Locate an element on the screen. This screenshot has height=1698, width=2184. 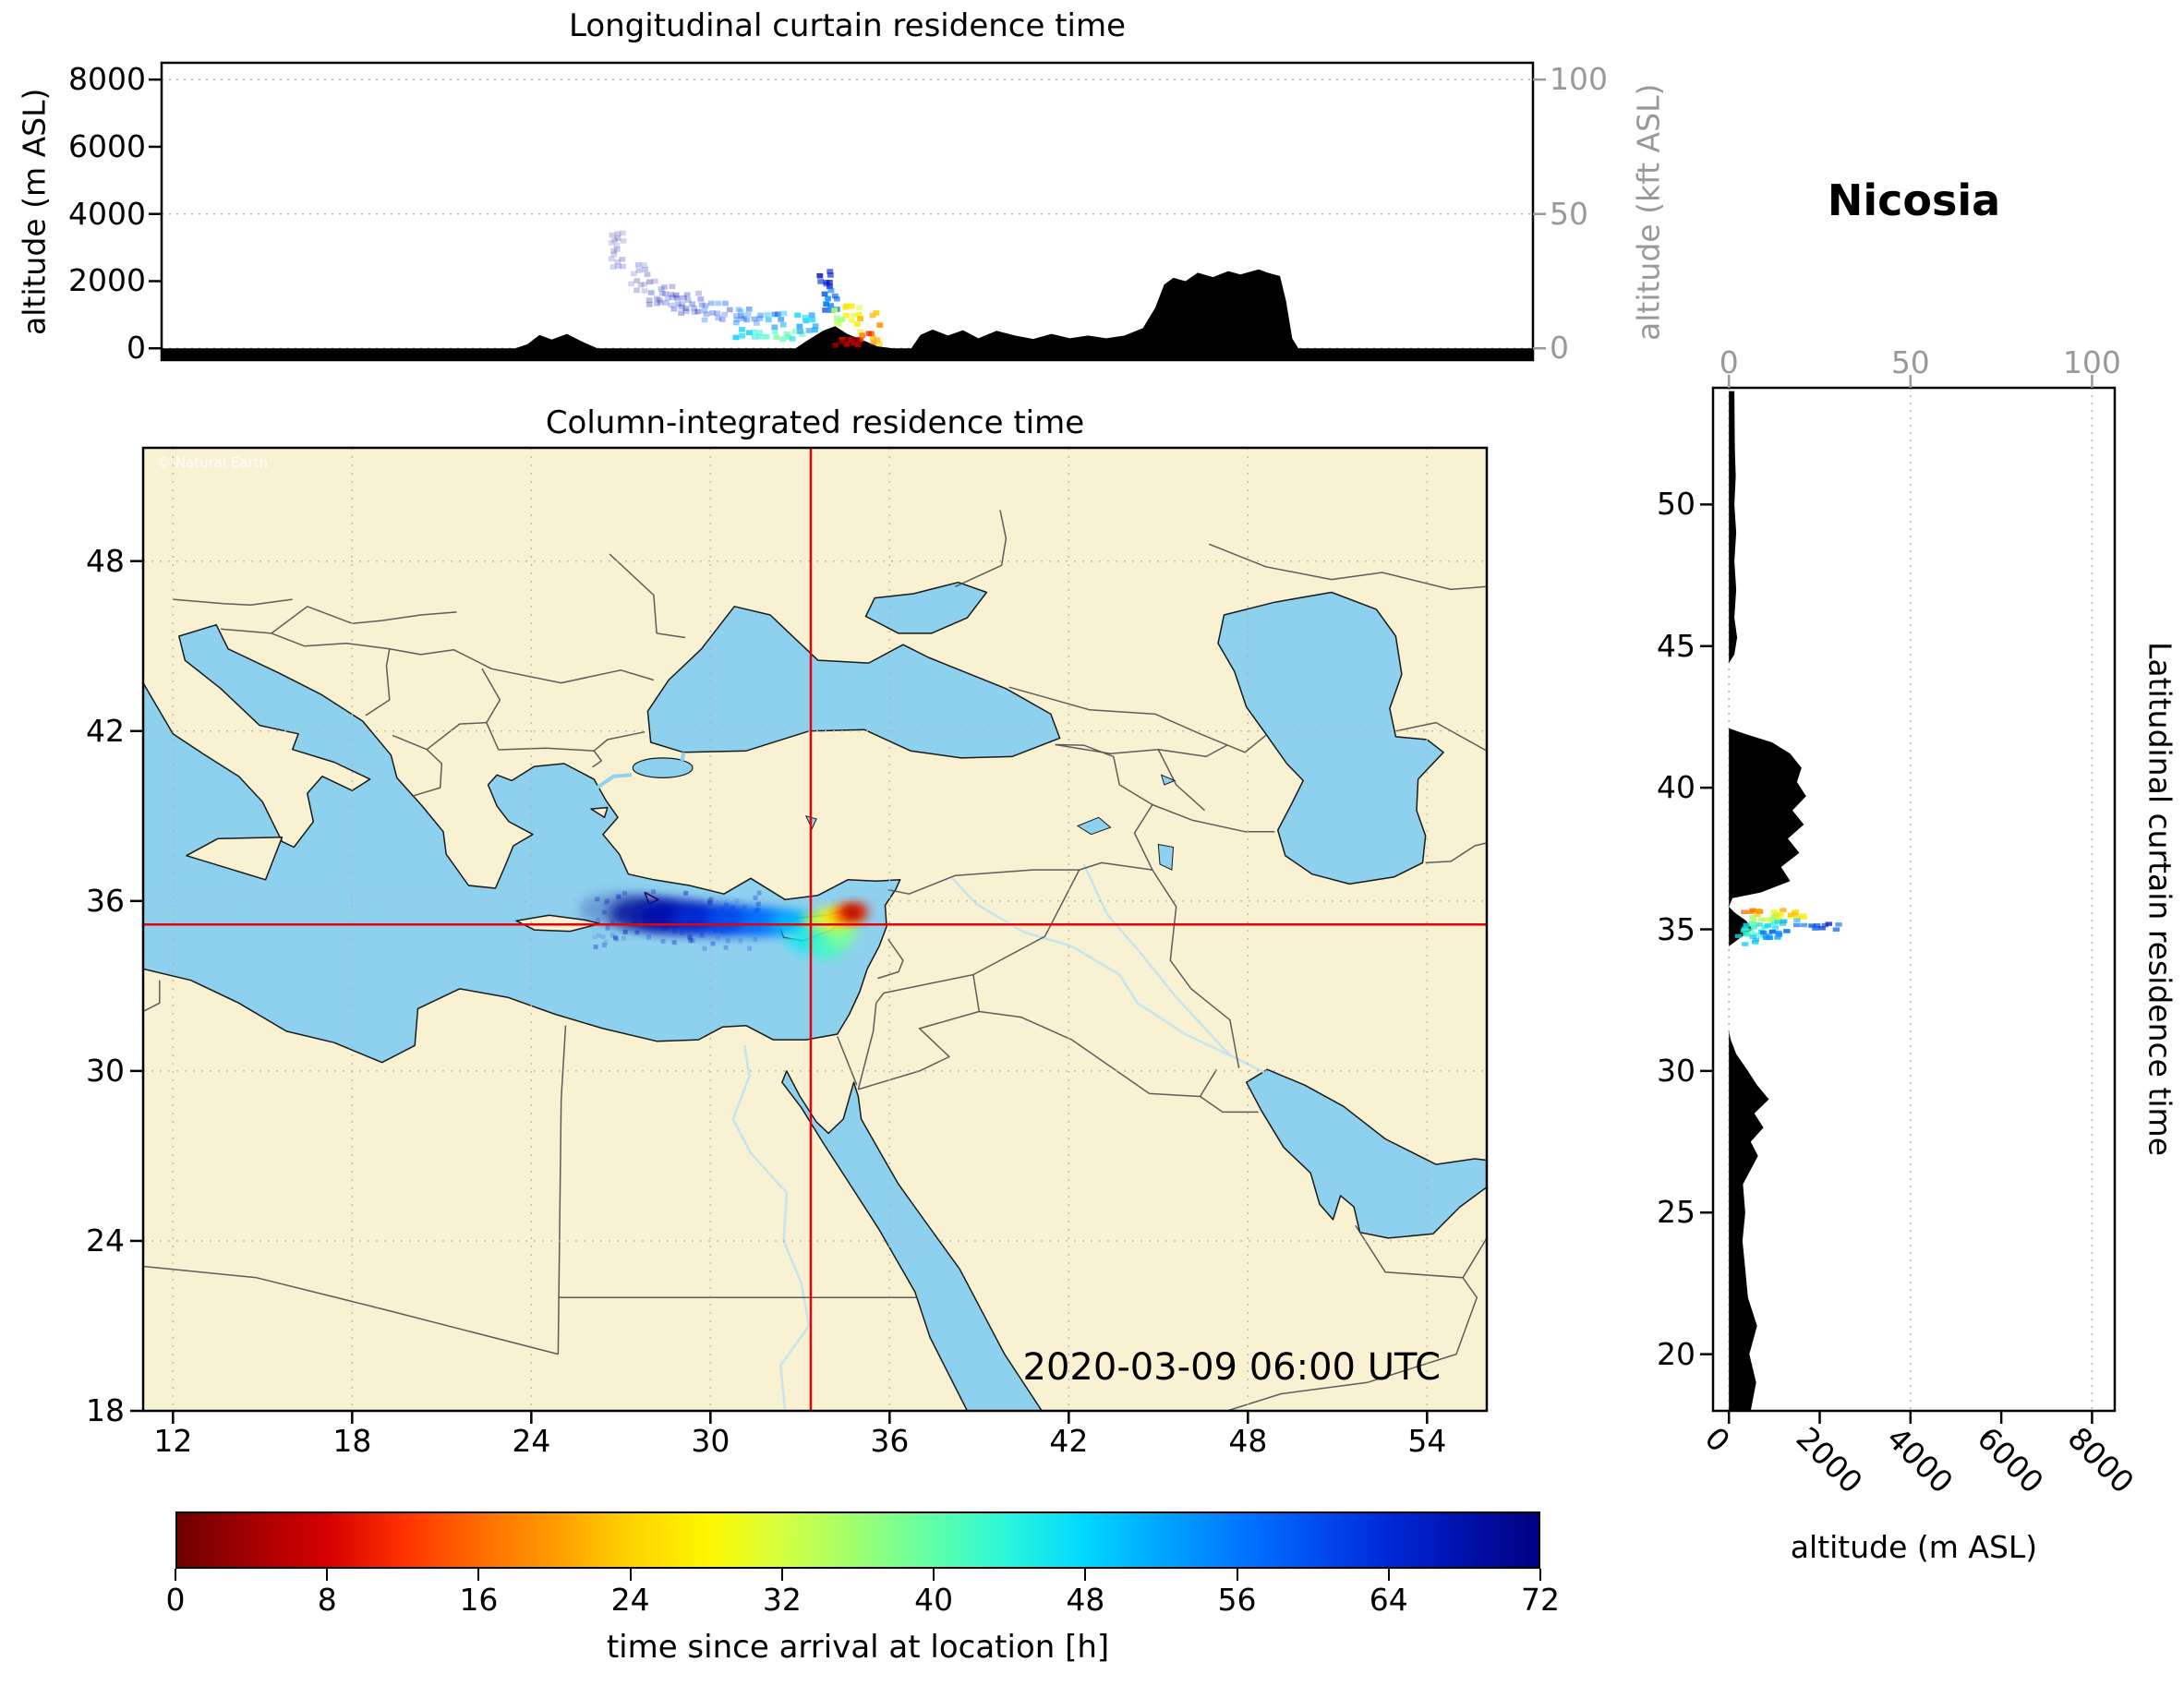
map-ytick: 24 is located at coordinates (105, 1240).